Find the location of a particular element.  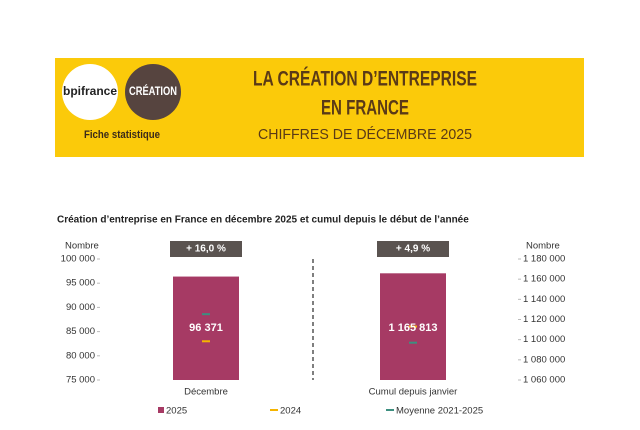

change-label: + 16,0 % is located at coordinates (206, 249).